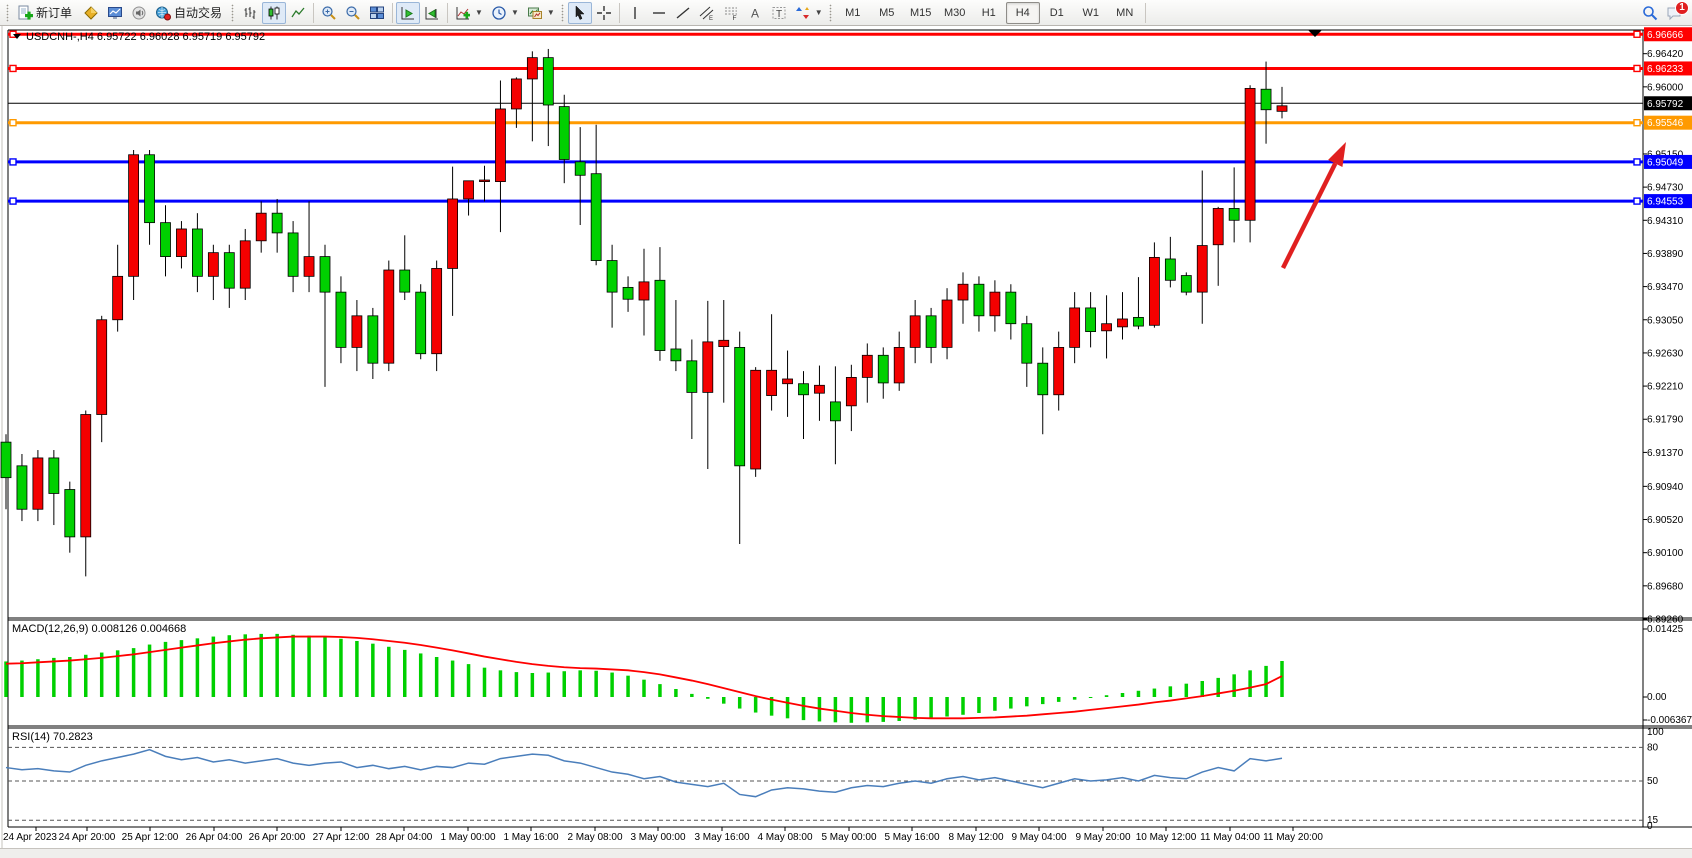 This screenshot has height=858, width=1692. I want to click on tab-timeframe-d1: D1, so click(1056, 12).